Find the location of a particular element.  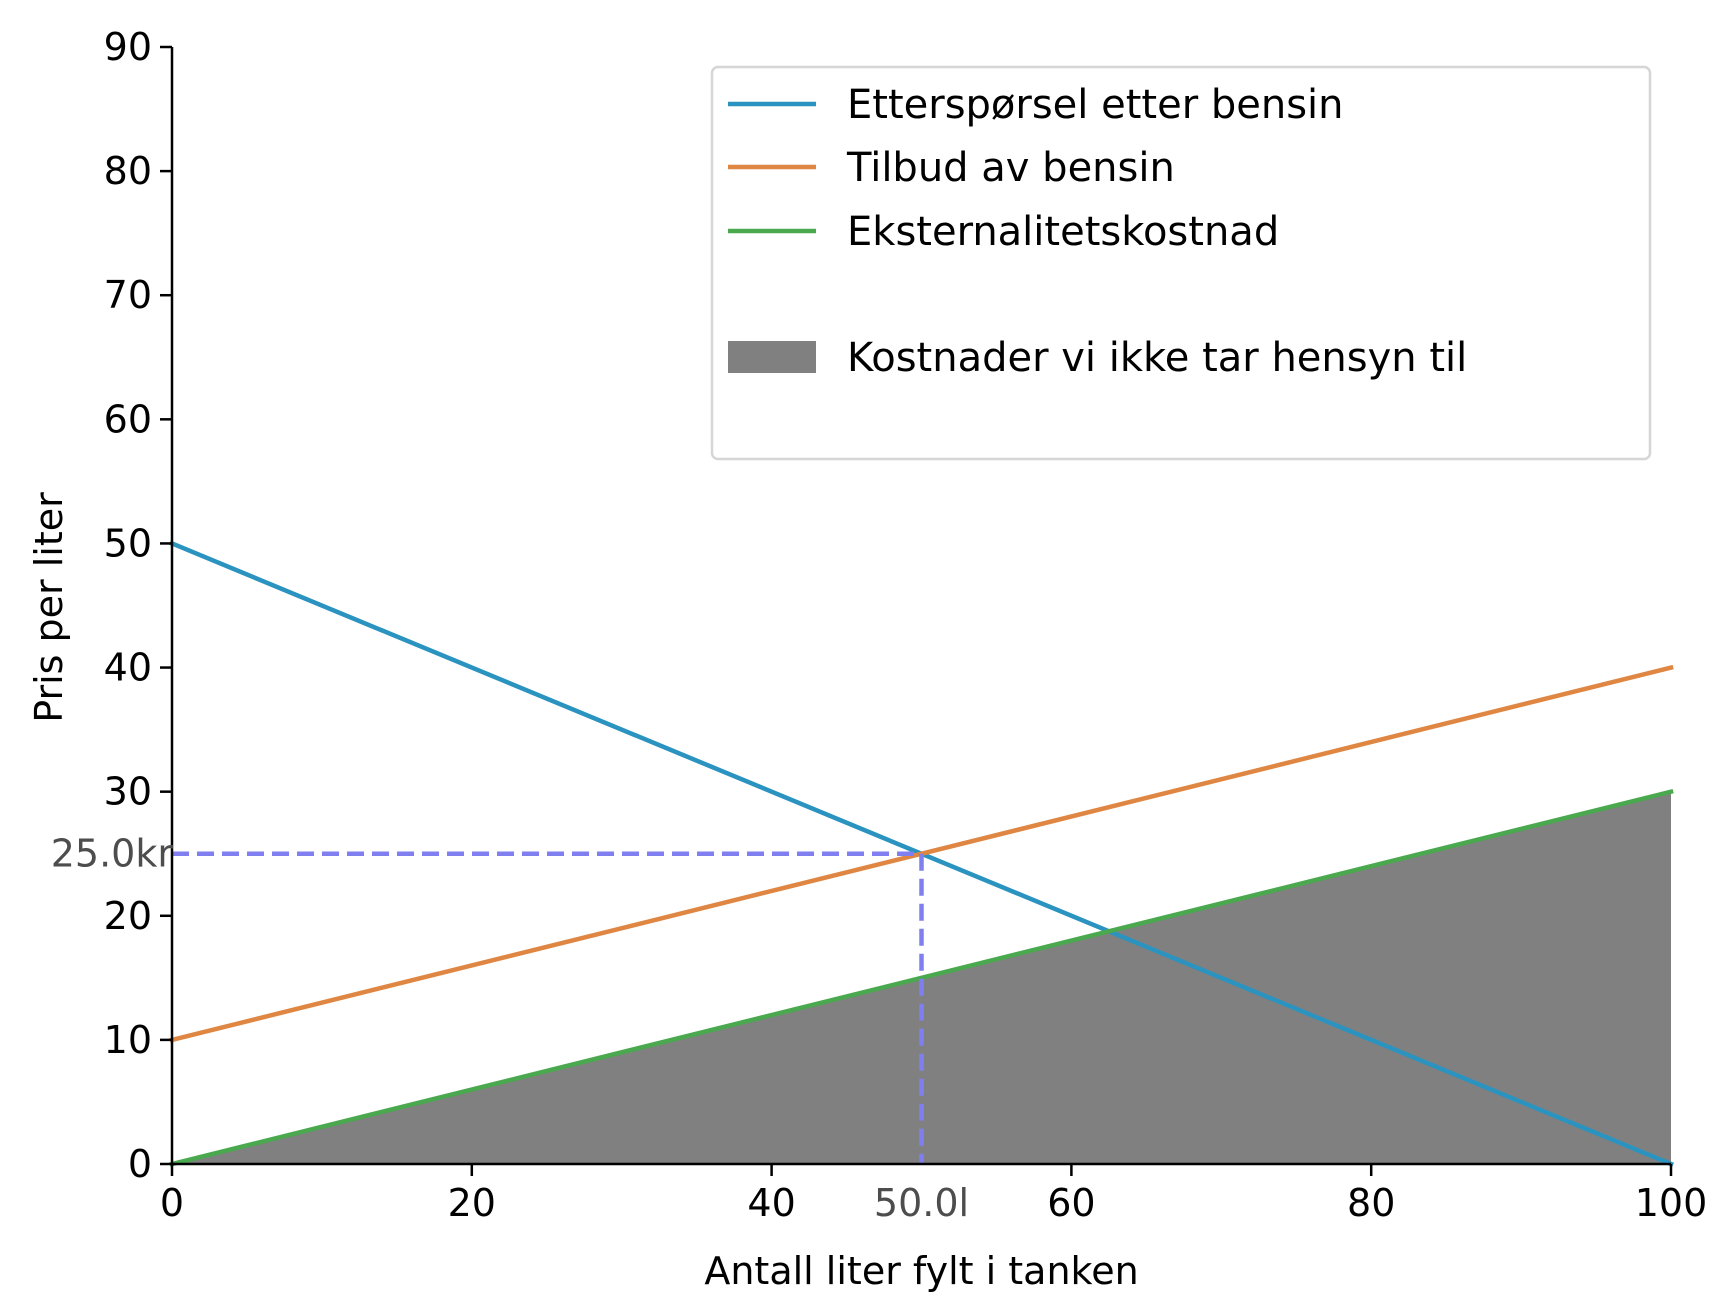

legend-swatch-area is located at coordinates (772, 357).